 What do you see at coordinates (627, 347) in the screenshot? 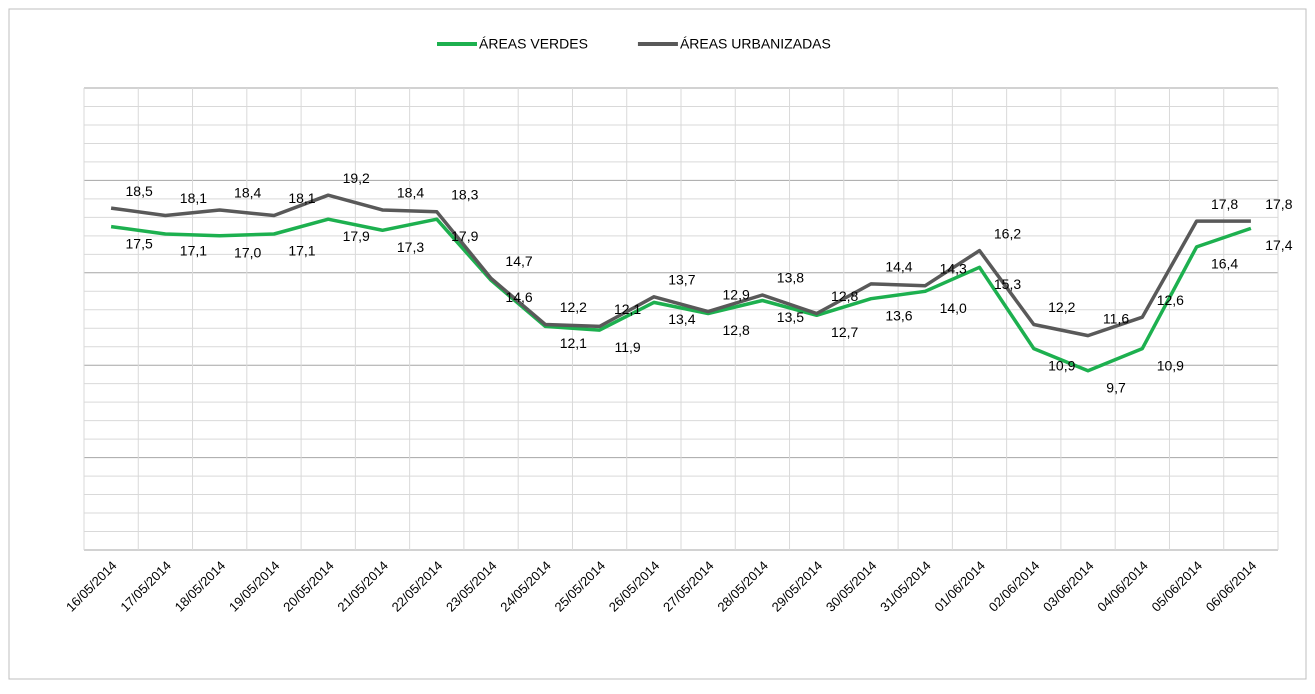
I see `data-label: 11,9` at bounding box center [627, 347].